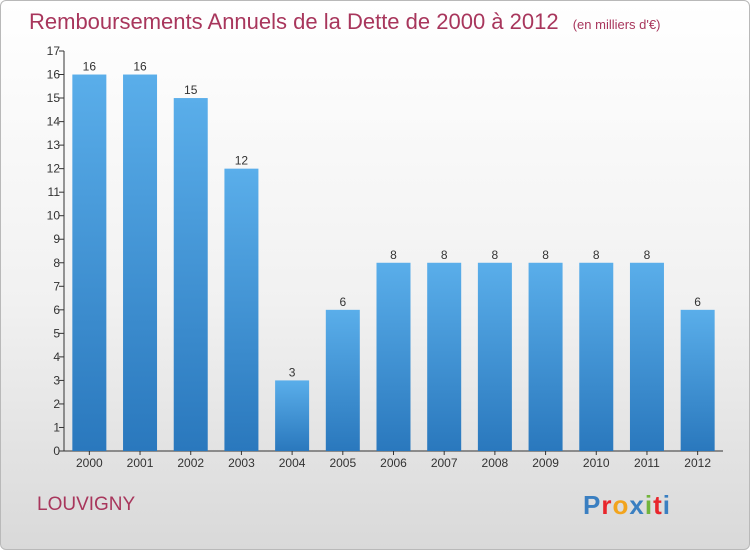  Describe the element at coordinates (241, 463) in the screenshot. I see `x-tick-label: 2003` at that location.